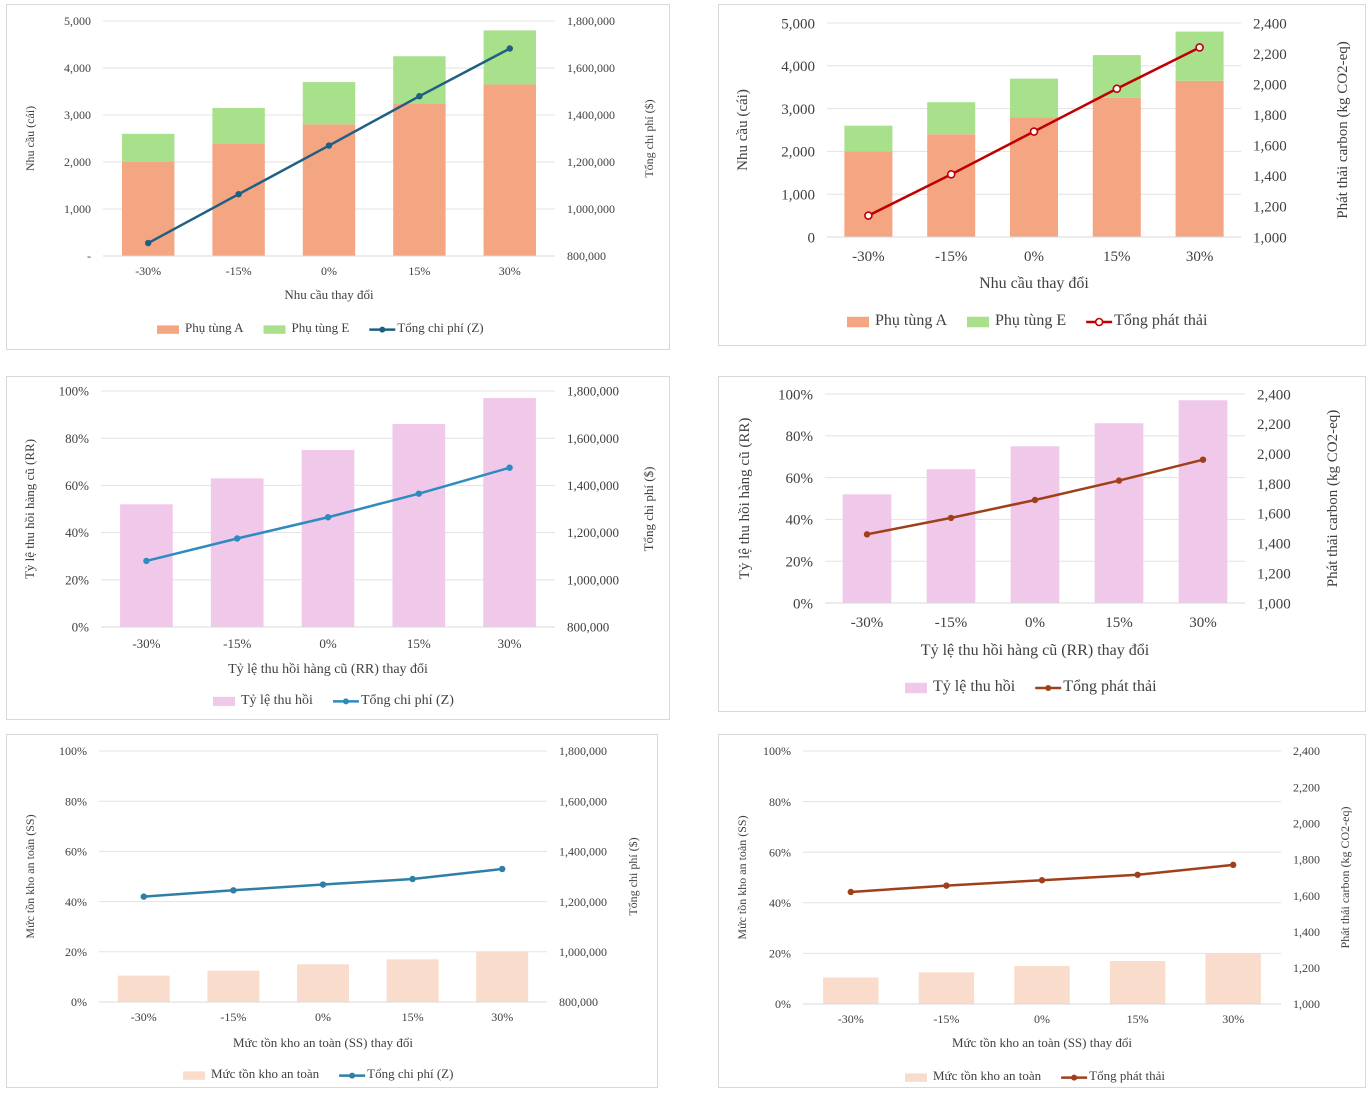  Describe the element at coordinates (1031, 686) in the screenshot. I see `legend: Tỷ lệ thu hồi Tổng phát thải` at that location.